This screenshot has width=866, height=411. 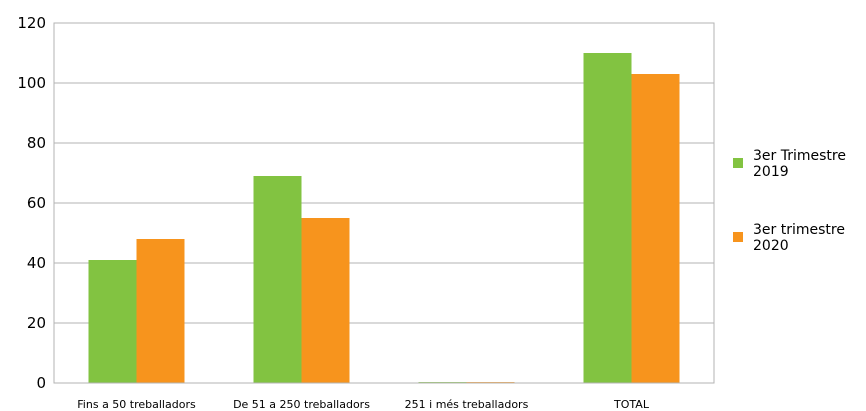 I want to click on legend-label: 2019, so click(x=771, y=172).